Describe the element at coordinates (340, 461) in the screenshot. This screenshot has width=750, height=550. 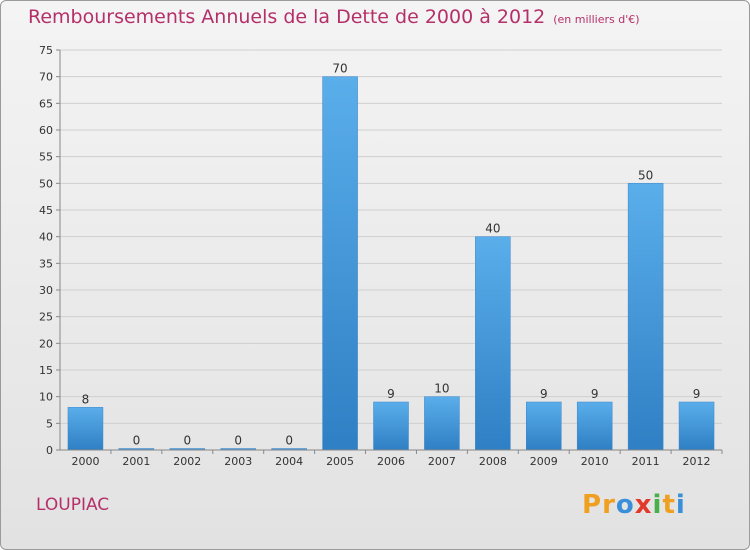
I see `x-tick-label: 2005` at that location.